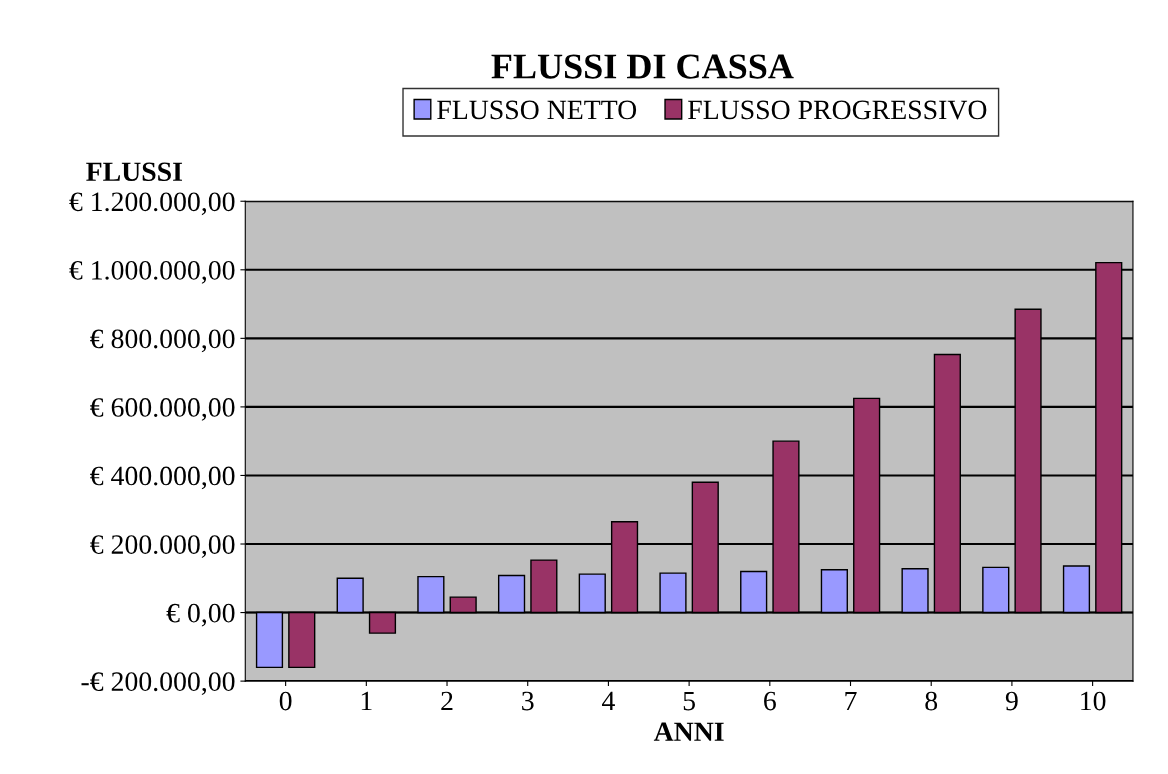  I want to click on x-tick-label: 10, so click(1093, 701).